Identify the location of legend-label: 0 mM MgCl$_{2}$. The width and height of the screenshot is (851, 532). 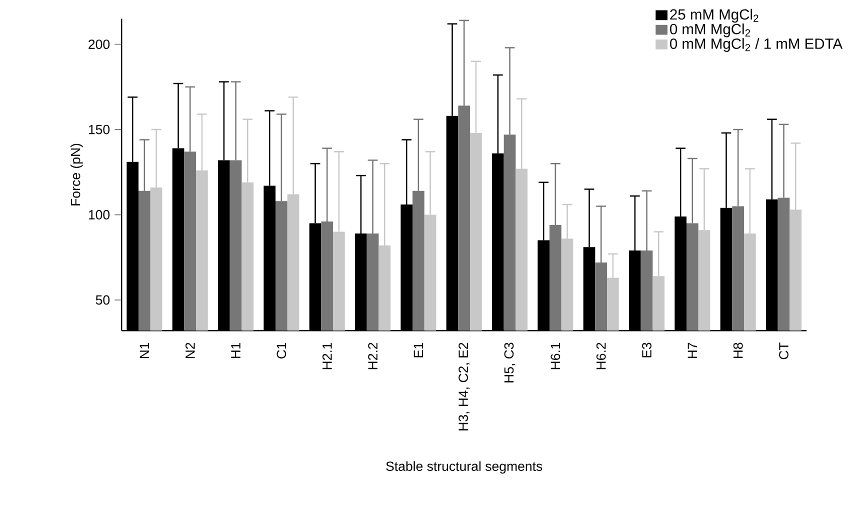
(710, 30).